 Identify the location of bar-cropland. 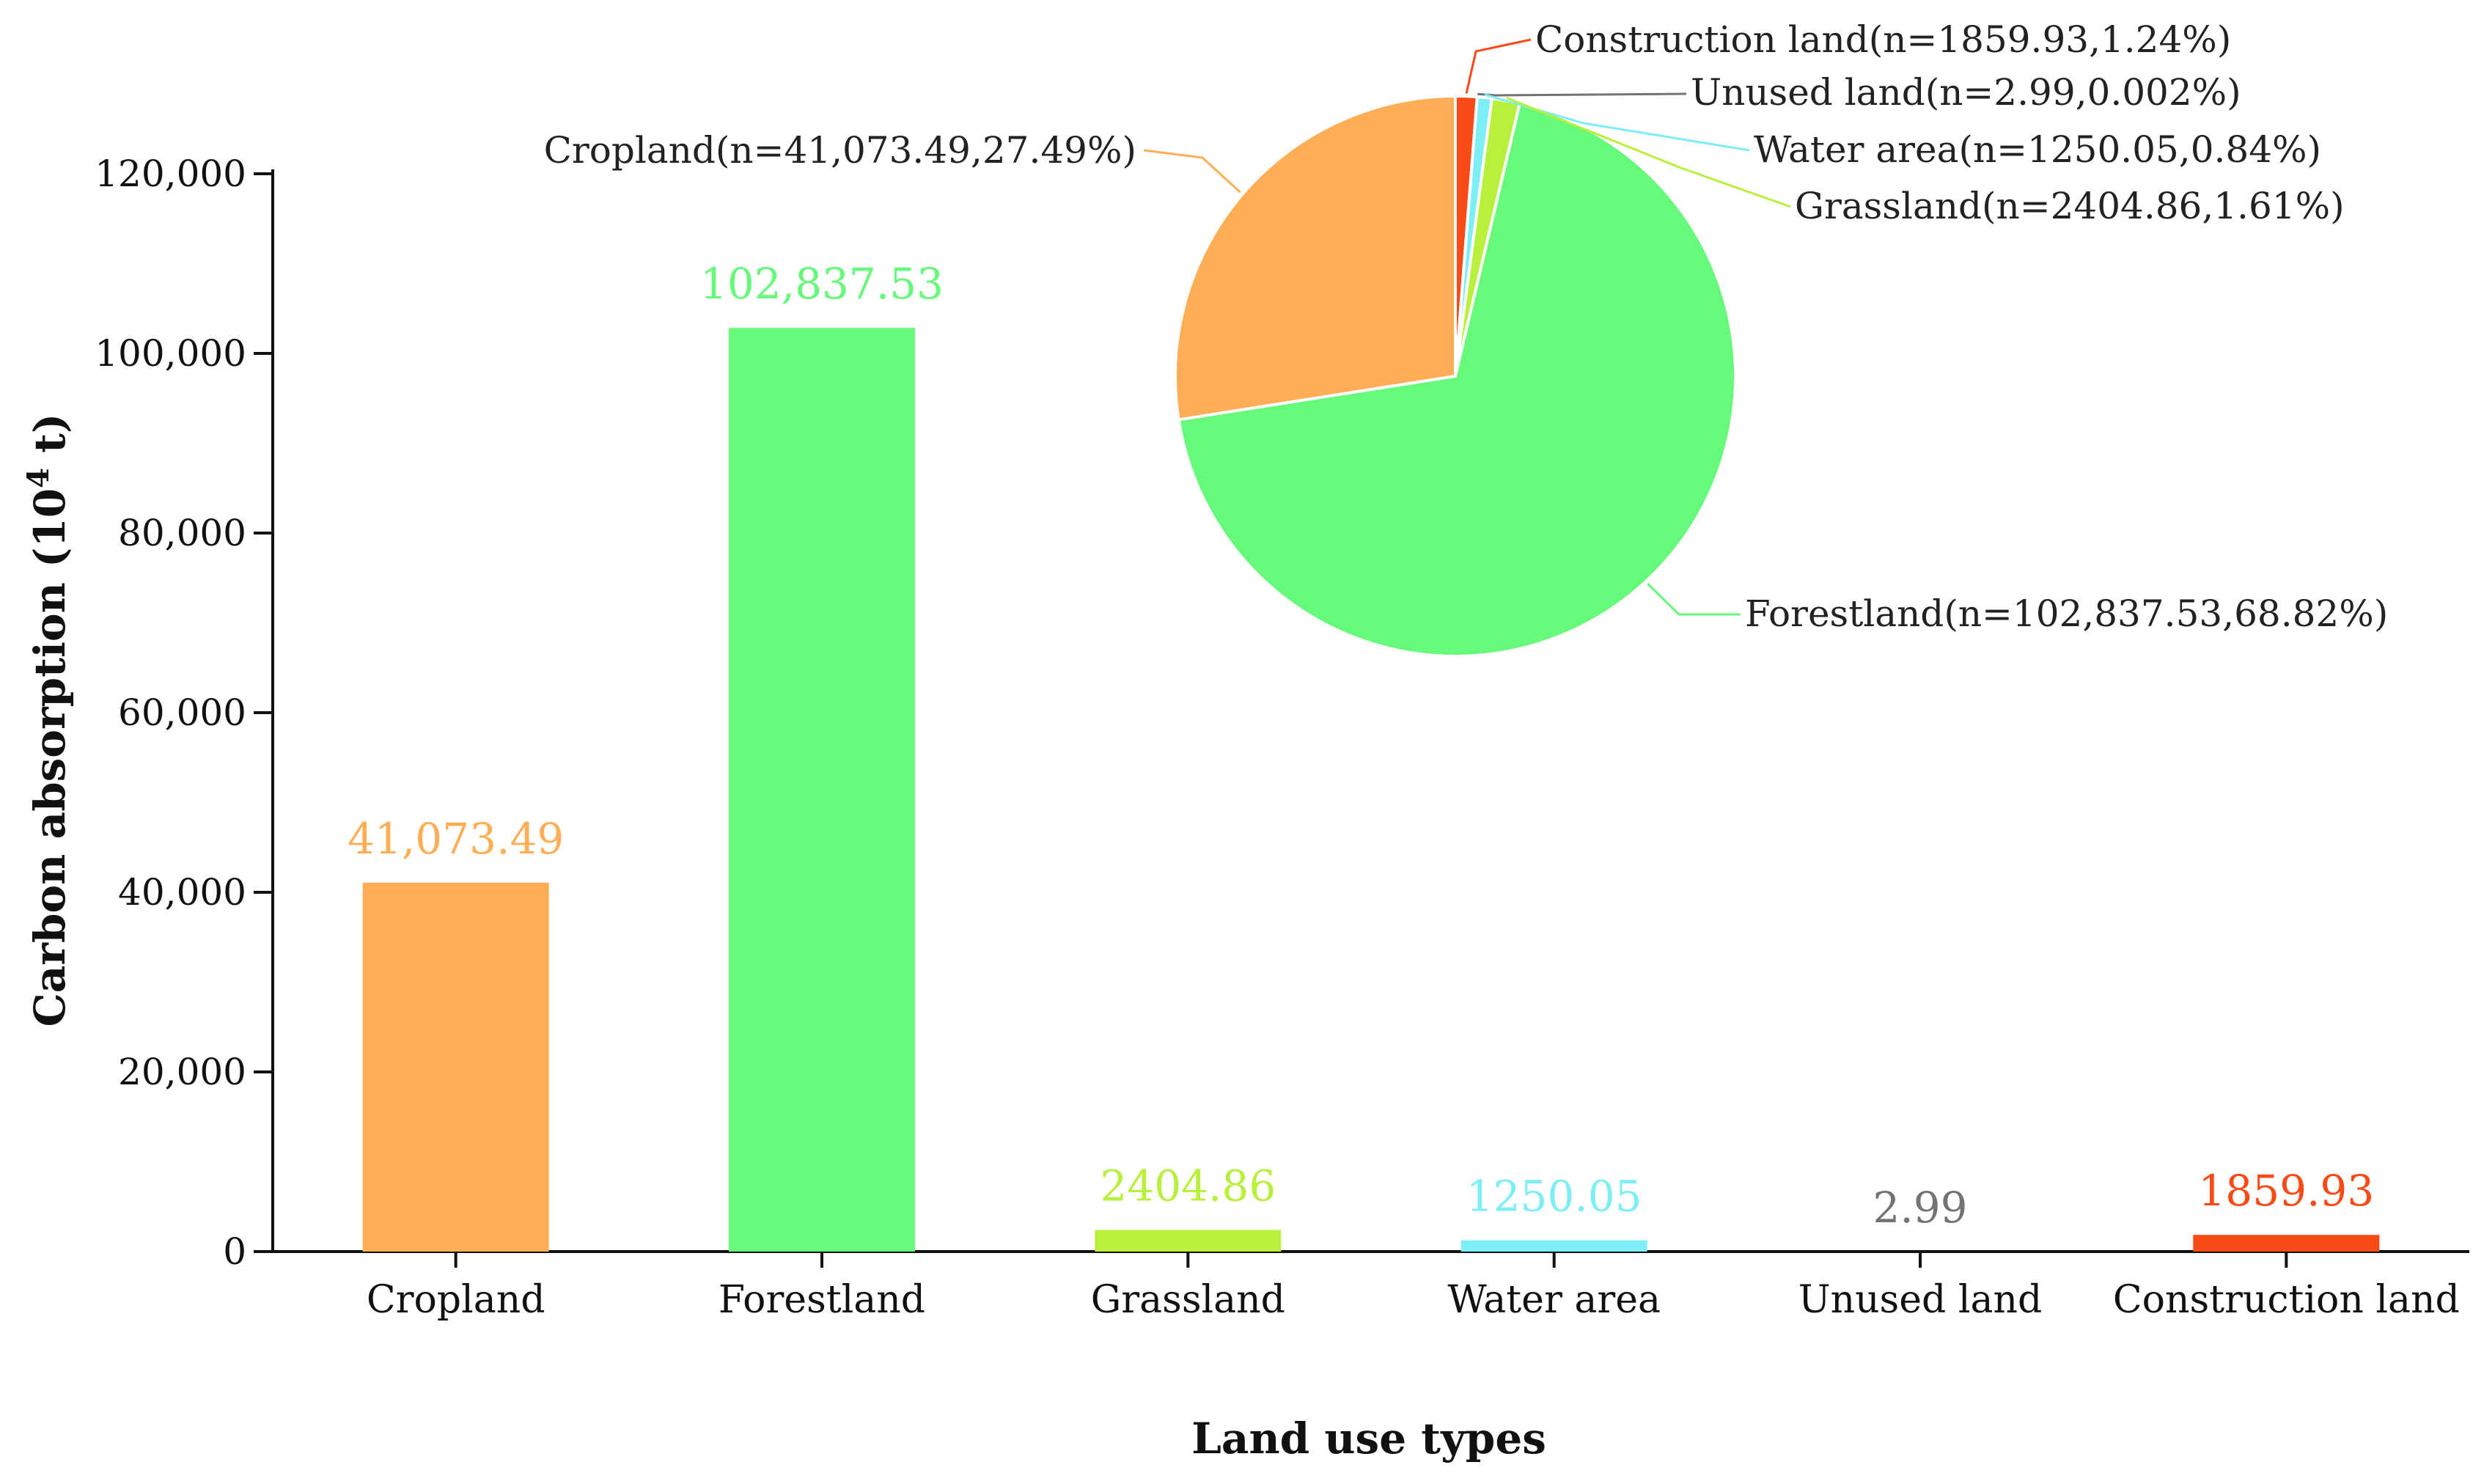
(456, 1067).